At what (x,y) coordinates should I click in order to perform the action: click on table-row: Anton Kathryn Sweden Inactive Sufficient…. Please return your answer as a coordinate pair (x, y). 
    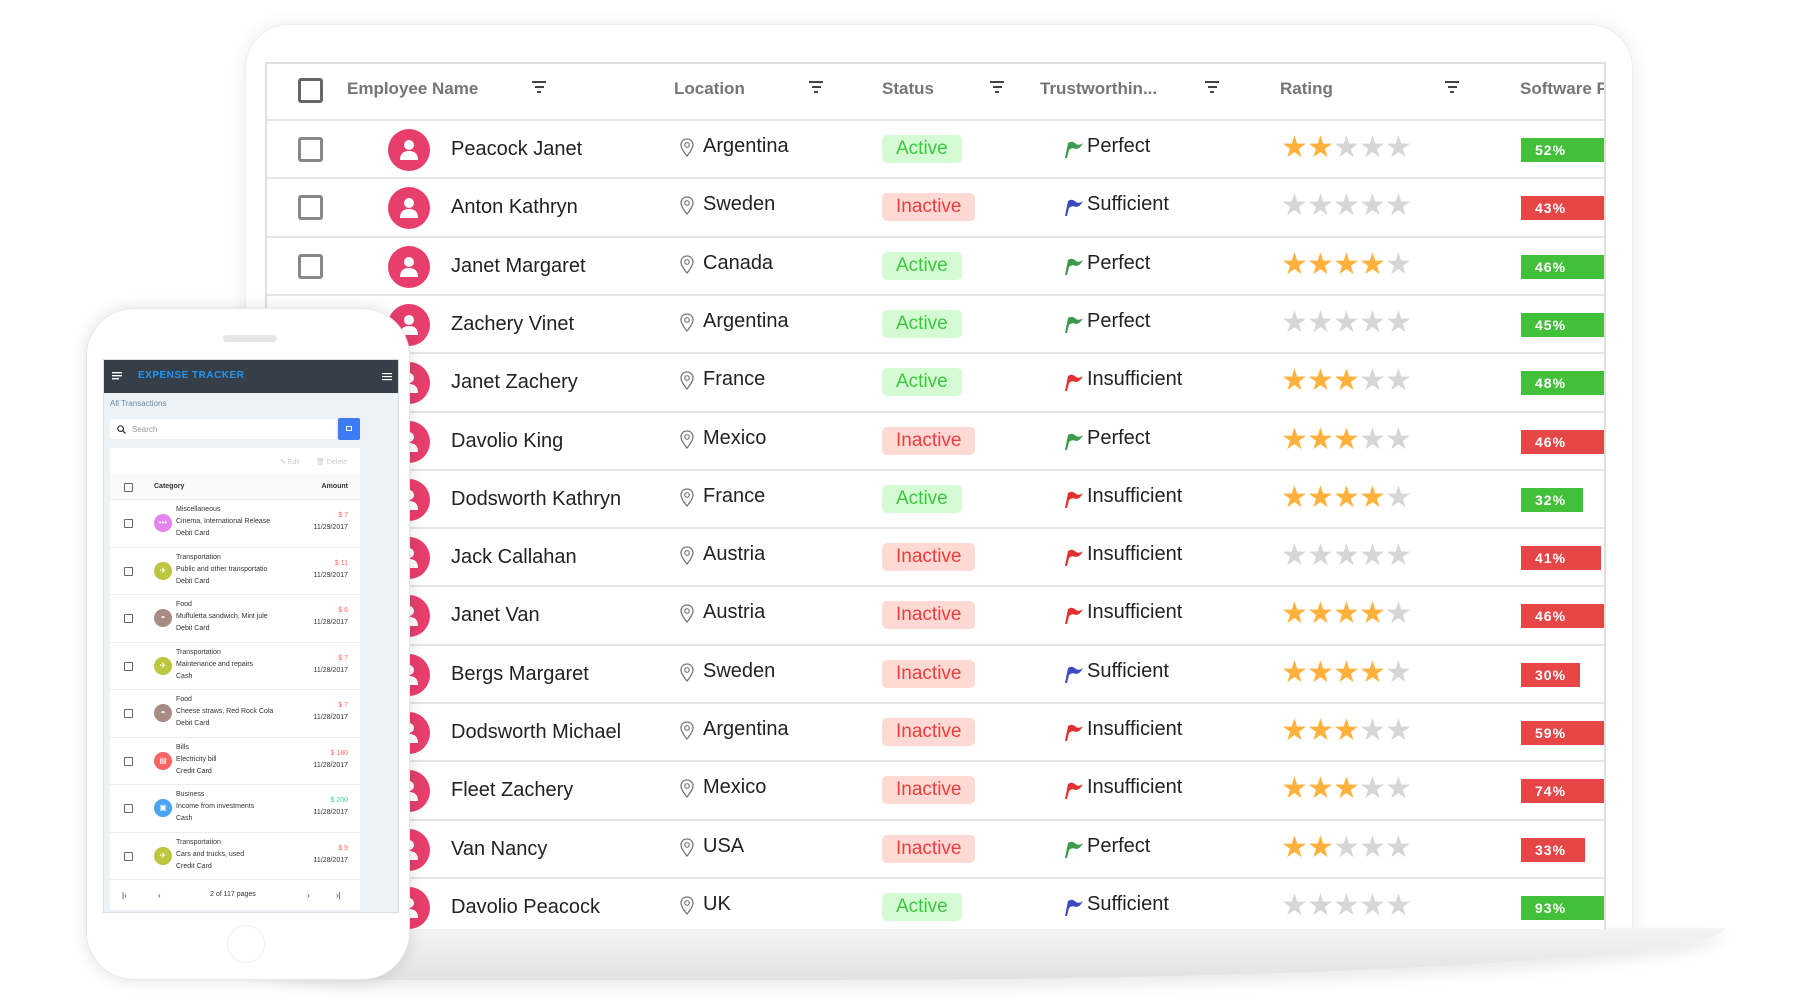
    Looking at the image, I should click on (935, 206).